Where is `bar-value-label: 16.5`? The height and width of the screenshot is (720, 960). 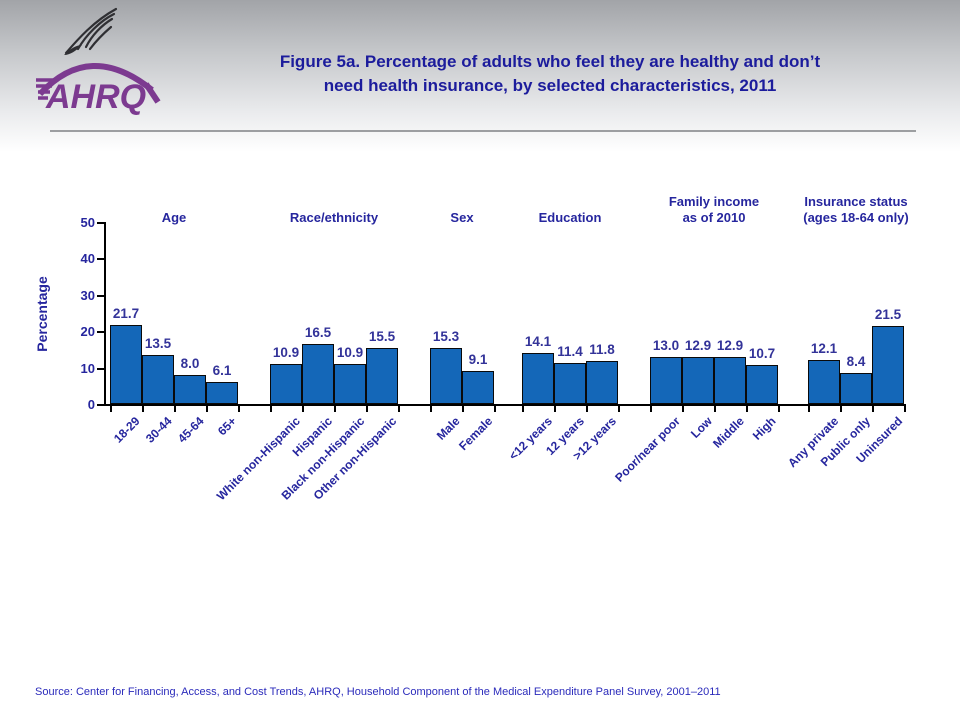 bar-value-label: 16.5 is located at coordinates (318, 332).